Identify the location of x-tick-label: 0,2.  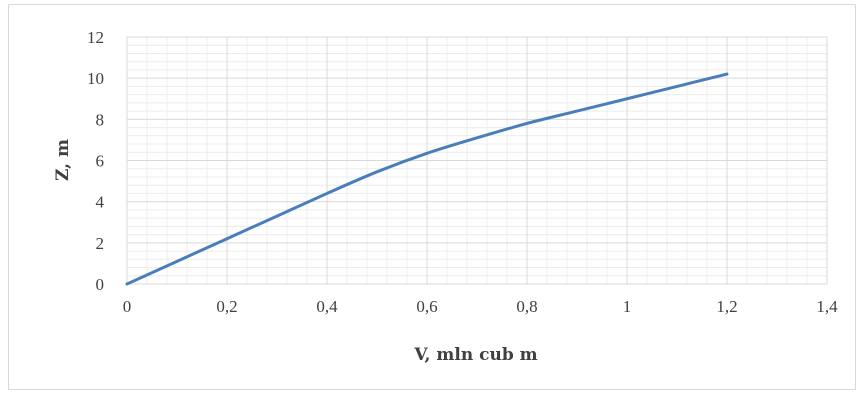
(226, 306).